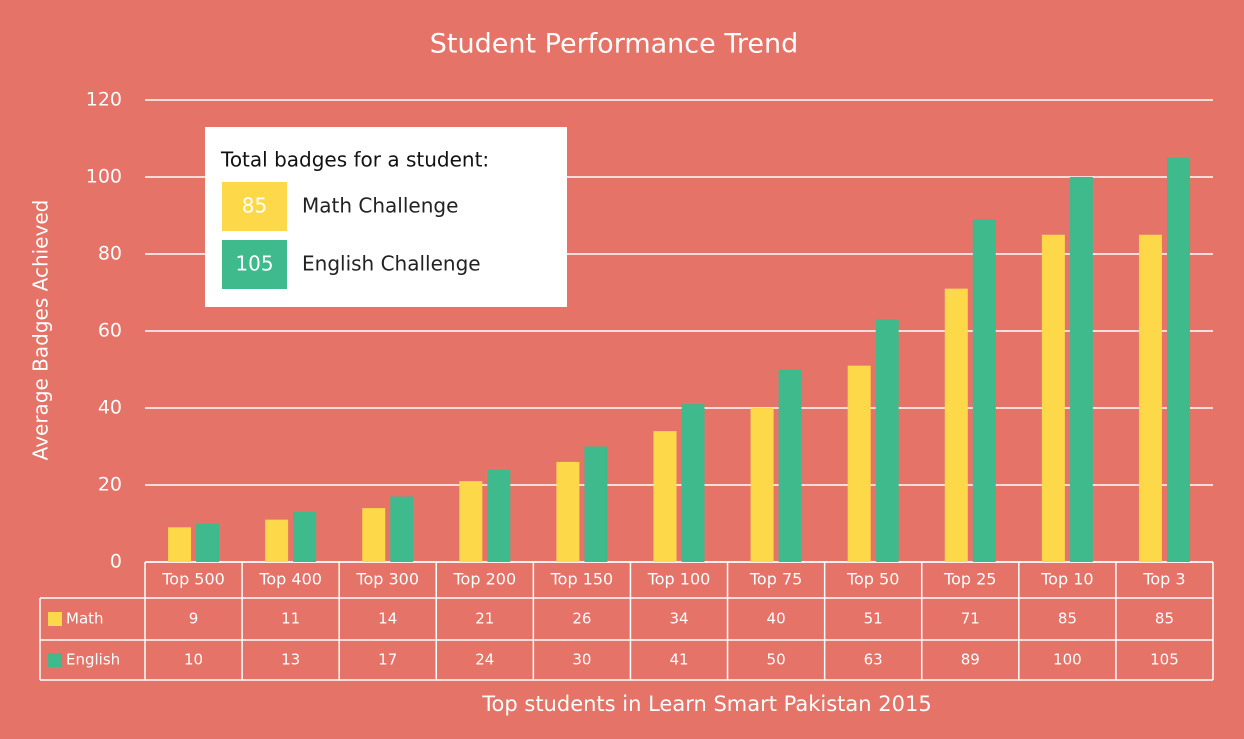  Describe the element at coordinates (678, 619) in the screenshot. I see `table-value: 34` at that location.